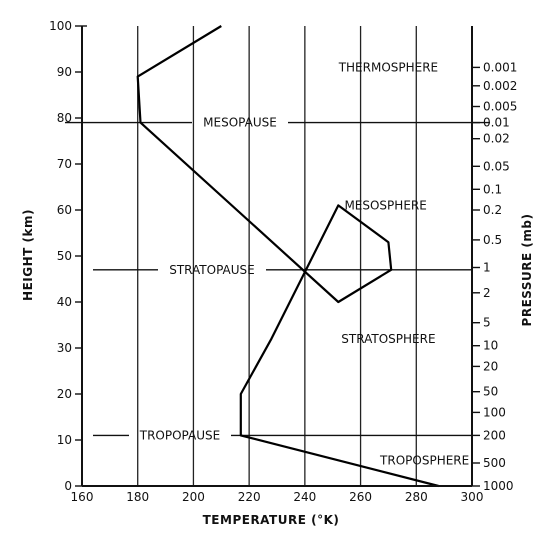 This screenshot has width=553, height=536. I want to click on boundary-label: TROPOPAUSE, so click(179, 435).